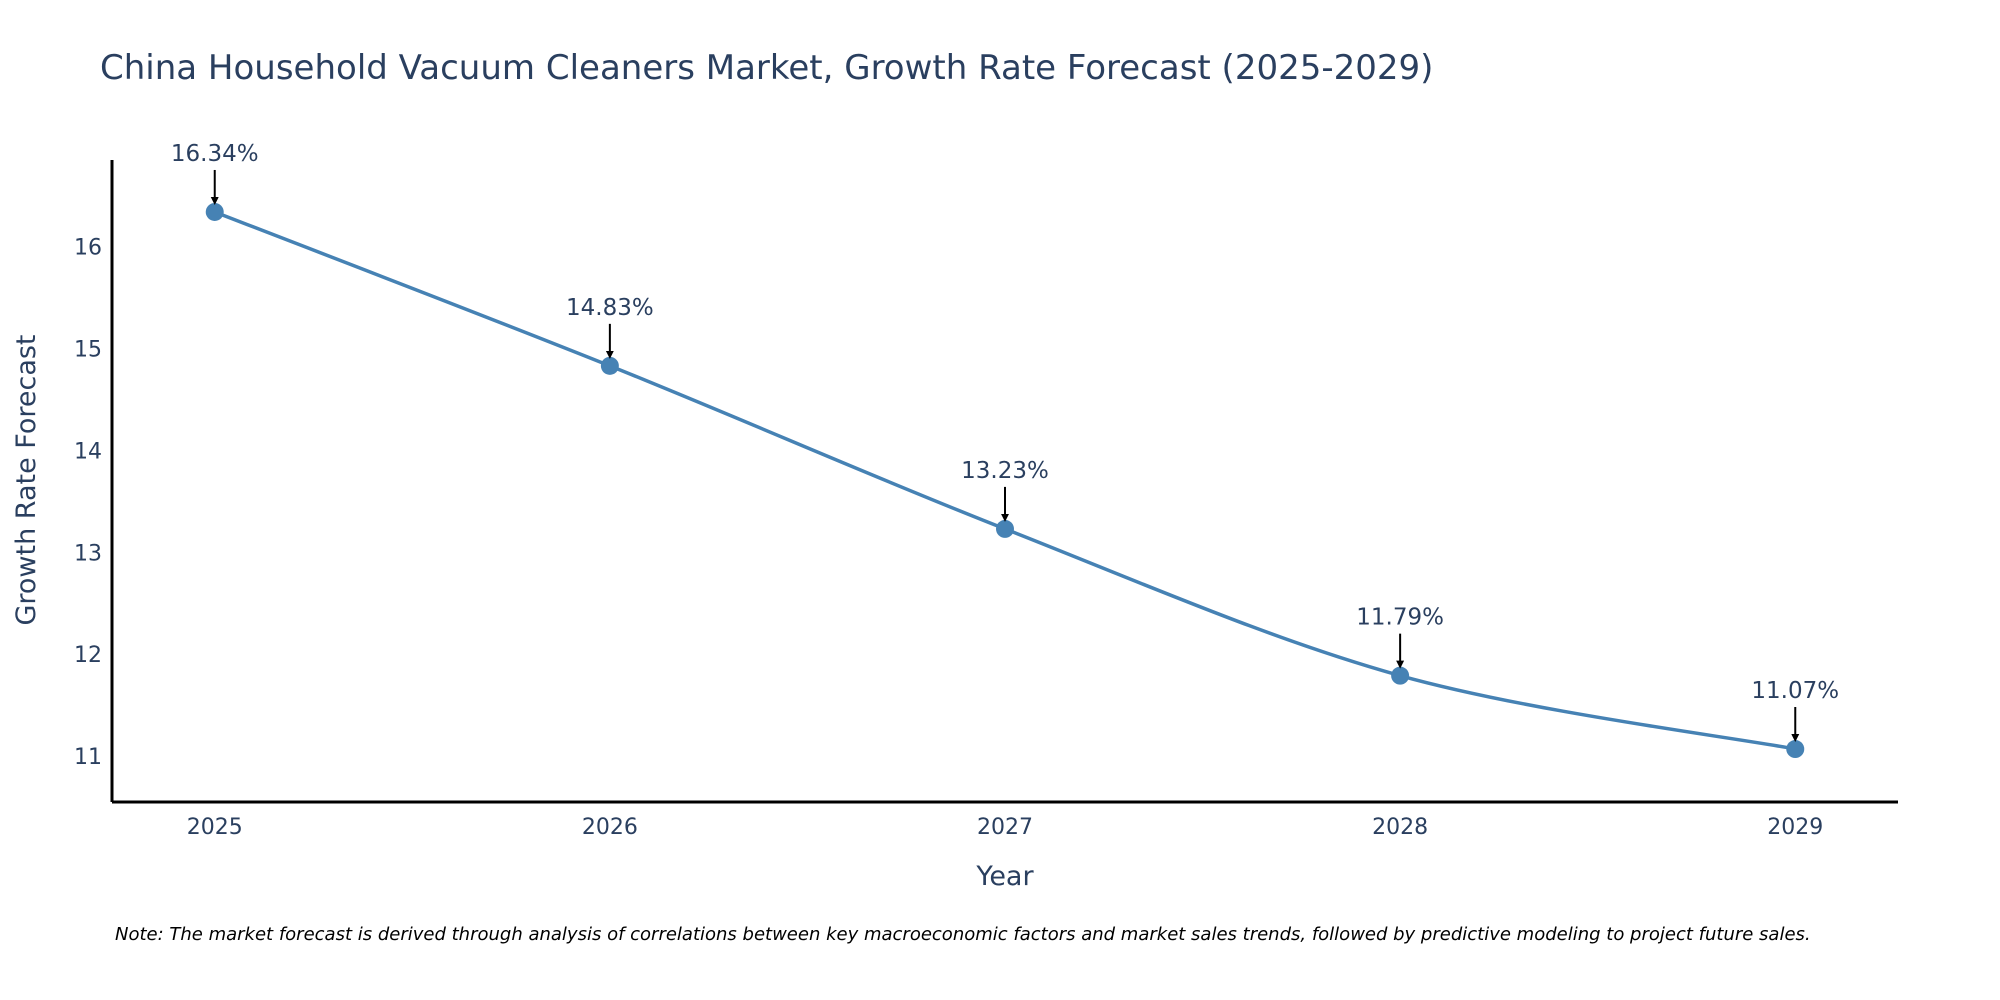 This screenshot has height=1000, width=2000. What do you see at coordinates (610, 827) in the screenshot?
I see `x-tick-label: 2026` at bounding box center [610, 827].